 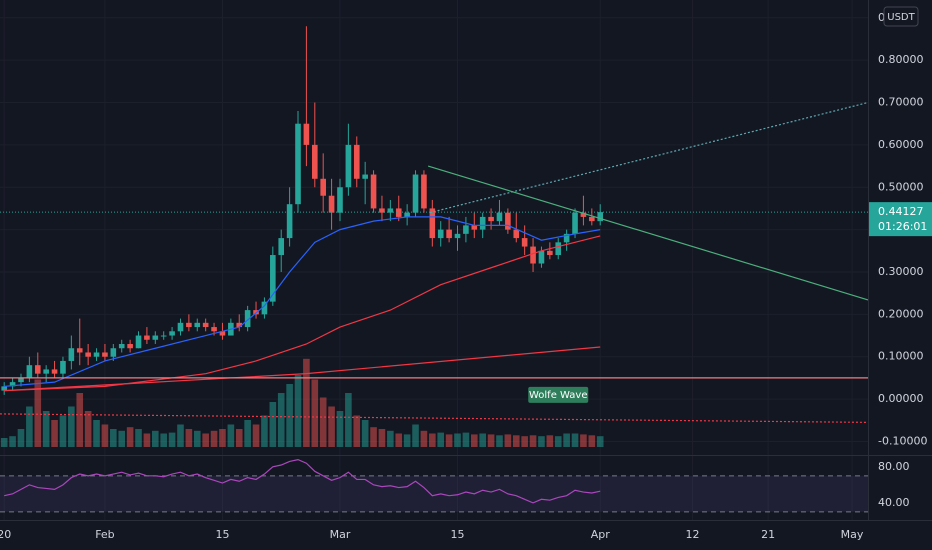 I want to click on countdown: 01:26:01, so click(x=902, y=226).